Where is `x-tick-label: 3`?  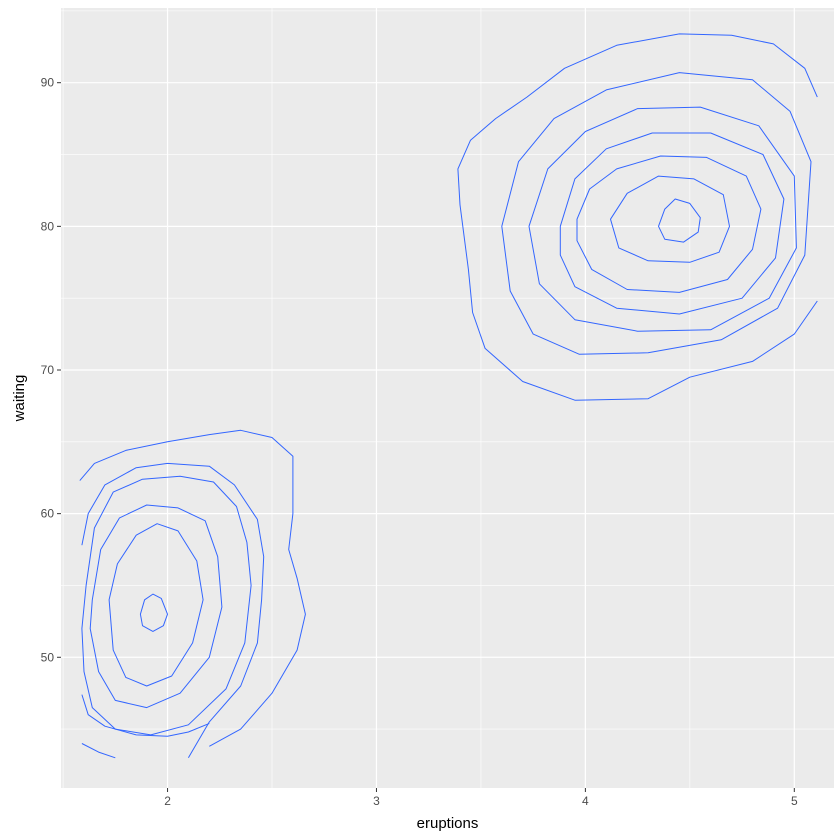 x-tick-label: 3 is located at coordinates (376, 801).